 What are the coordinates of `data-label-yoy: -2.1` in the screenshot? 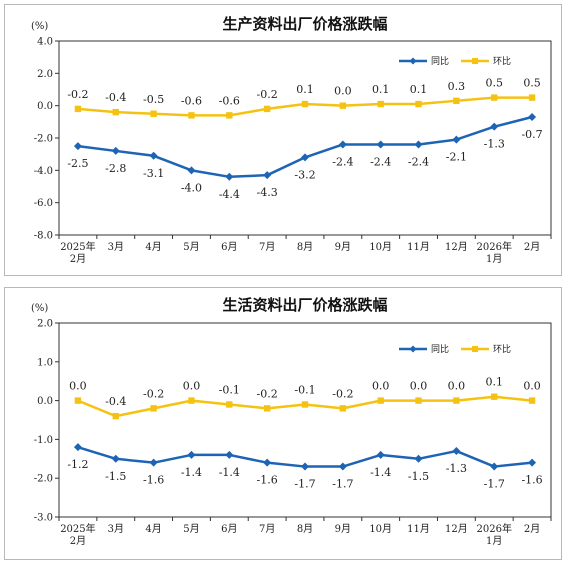 It's located at (456, 157).